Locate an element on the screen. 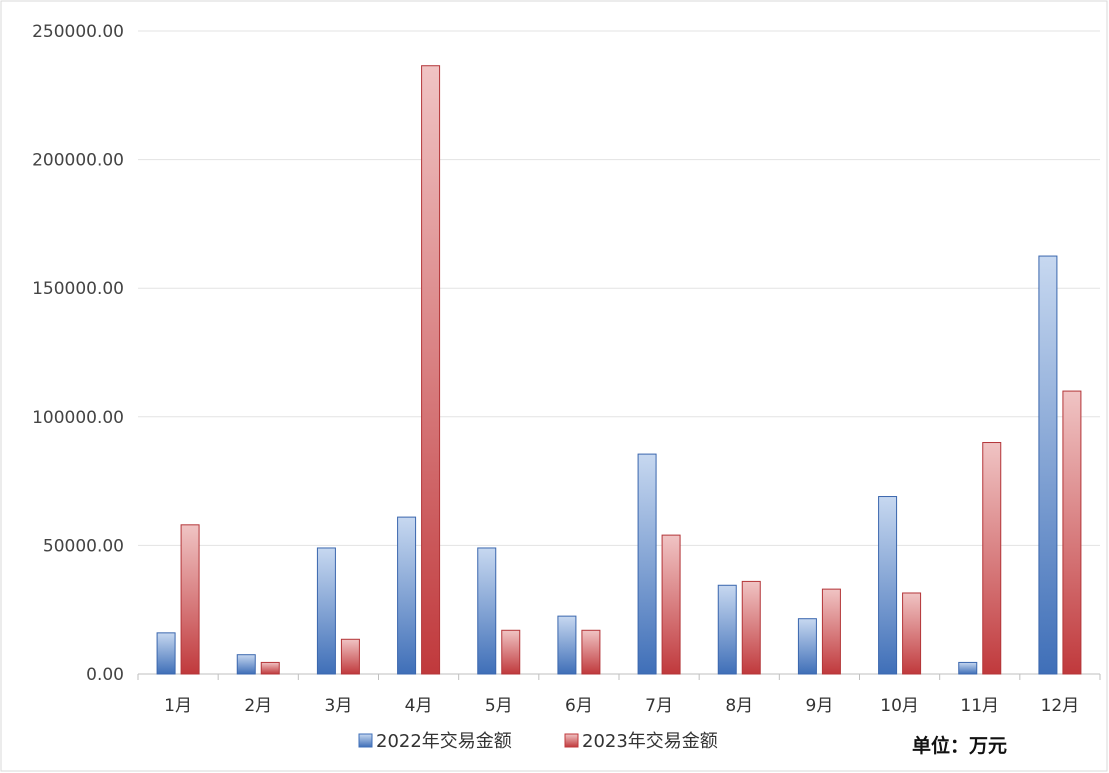 This screenshot has width=1109, height=773. legend-label-2023: 2023年交易金额 is located at coordinates (650, 741).